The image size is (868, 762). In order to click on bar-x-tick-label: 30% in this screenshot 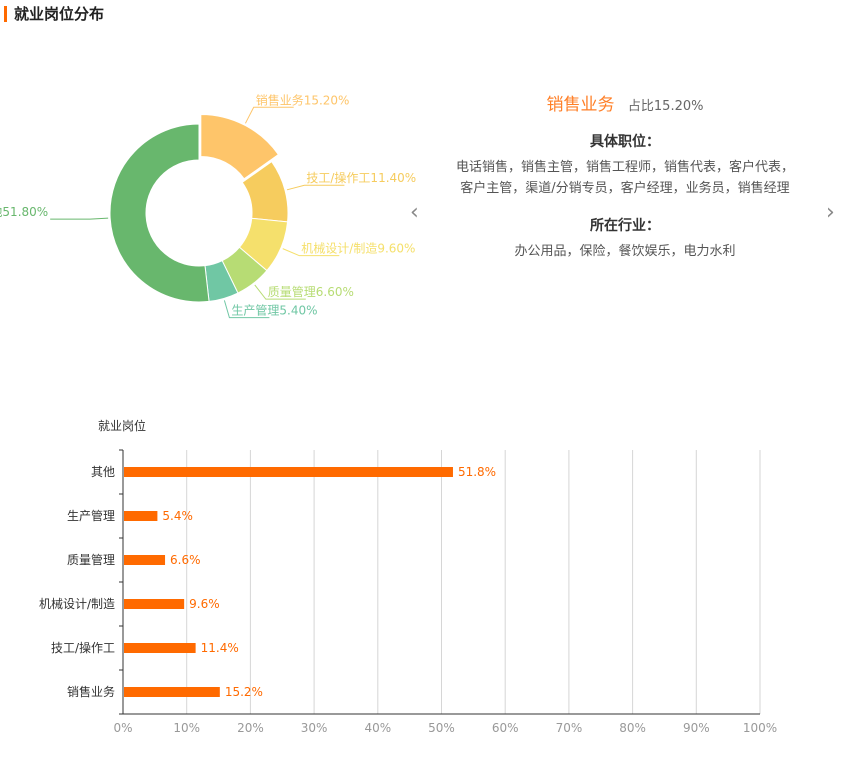, I will do `click(314, 728)`.